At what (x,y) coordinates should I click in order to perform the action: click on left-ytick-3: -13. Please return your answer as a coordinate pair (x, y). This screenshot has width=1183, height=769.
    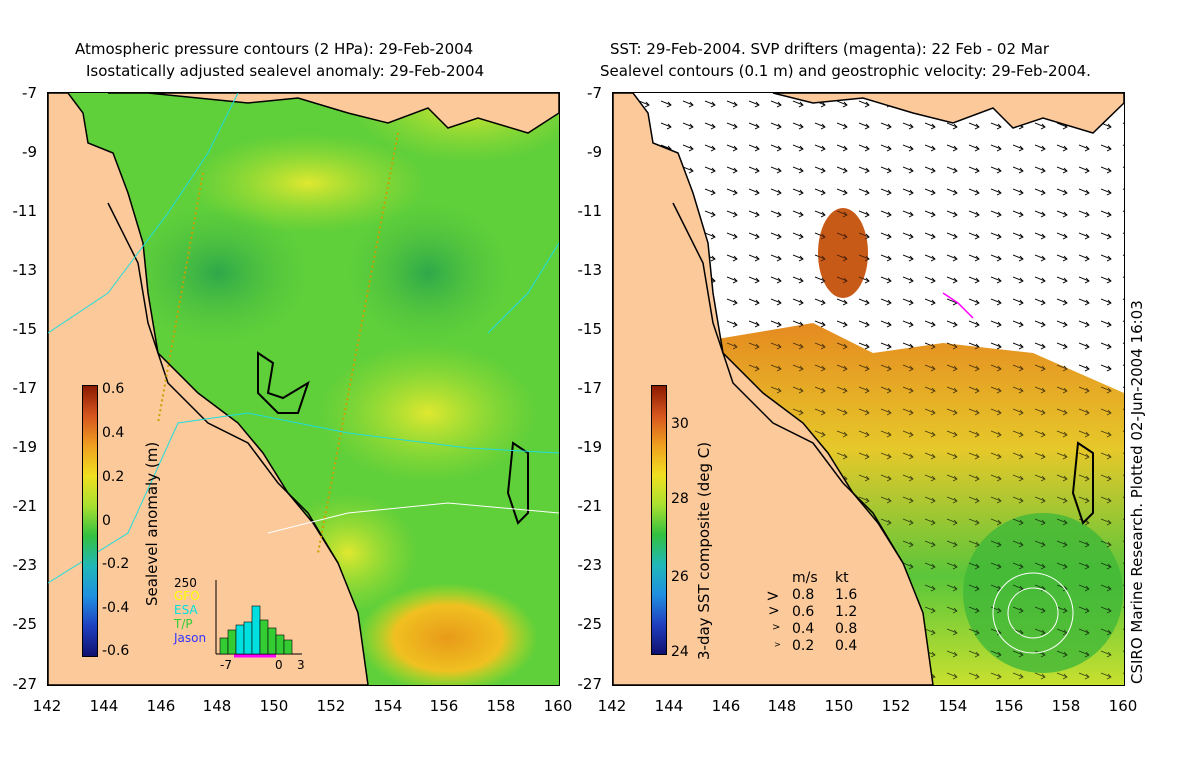
    Looking at the image, I should click on (25, 270).